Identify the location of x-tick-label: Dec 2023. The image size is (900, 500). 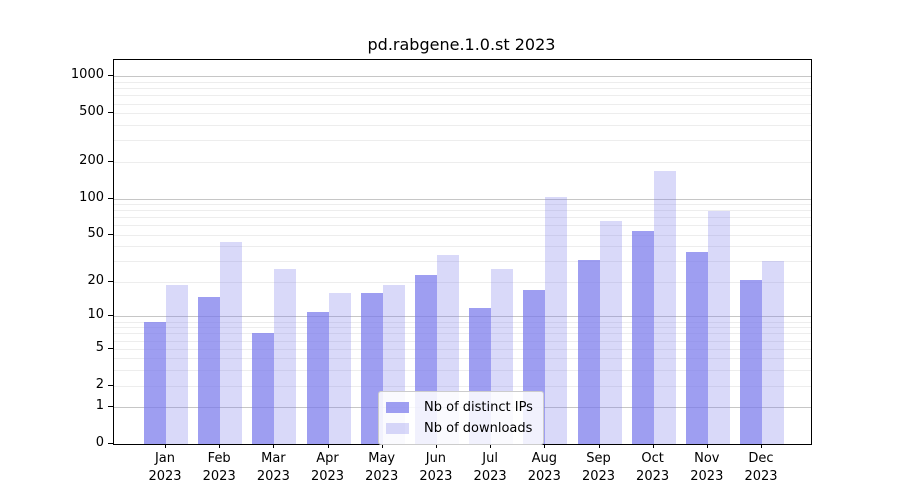
(761, 467).